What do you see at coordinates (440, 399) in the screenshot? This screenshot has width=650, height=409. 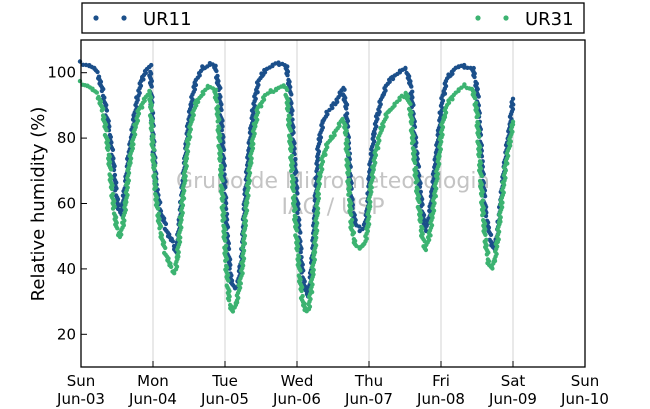 I see `x-tick-label-date: Jun-08` at bounding box center [440, 399].